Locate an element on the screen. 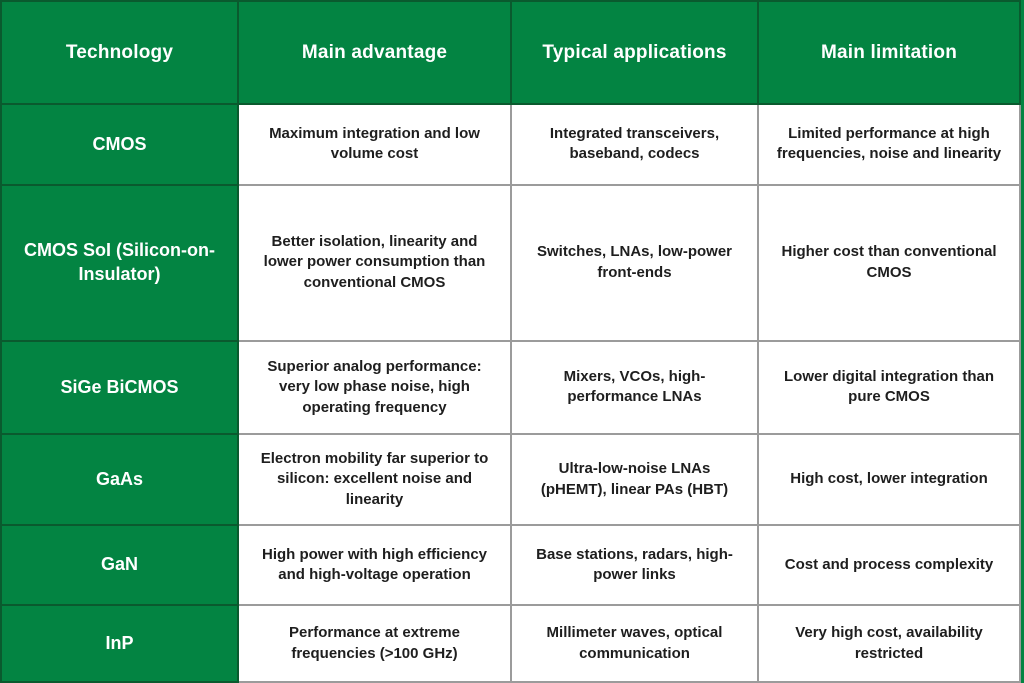  technology-cell: CMOS SoI (Silicon-on-Insulator) is located at coordinates (119, 262).